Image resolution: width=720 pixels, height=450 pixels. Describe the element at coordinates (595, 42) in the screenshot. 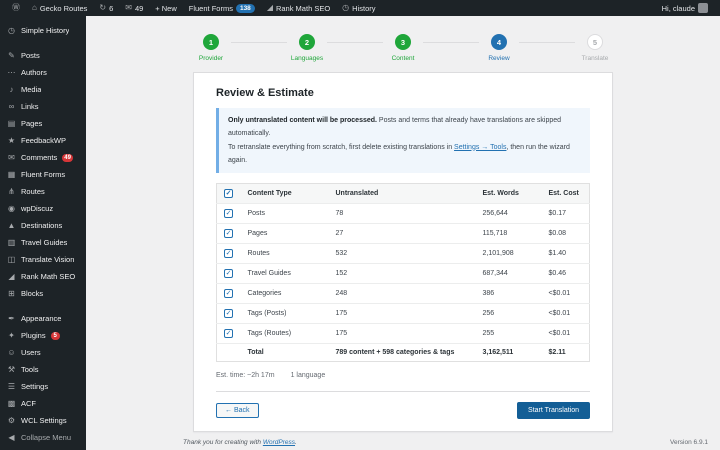

I see `step-number: 5` at that location.